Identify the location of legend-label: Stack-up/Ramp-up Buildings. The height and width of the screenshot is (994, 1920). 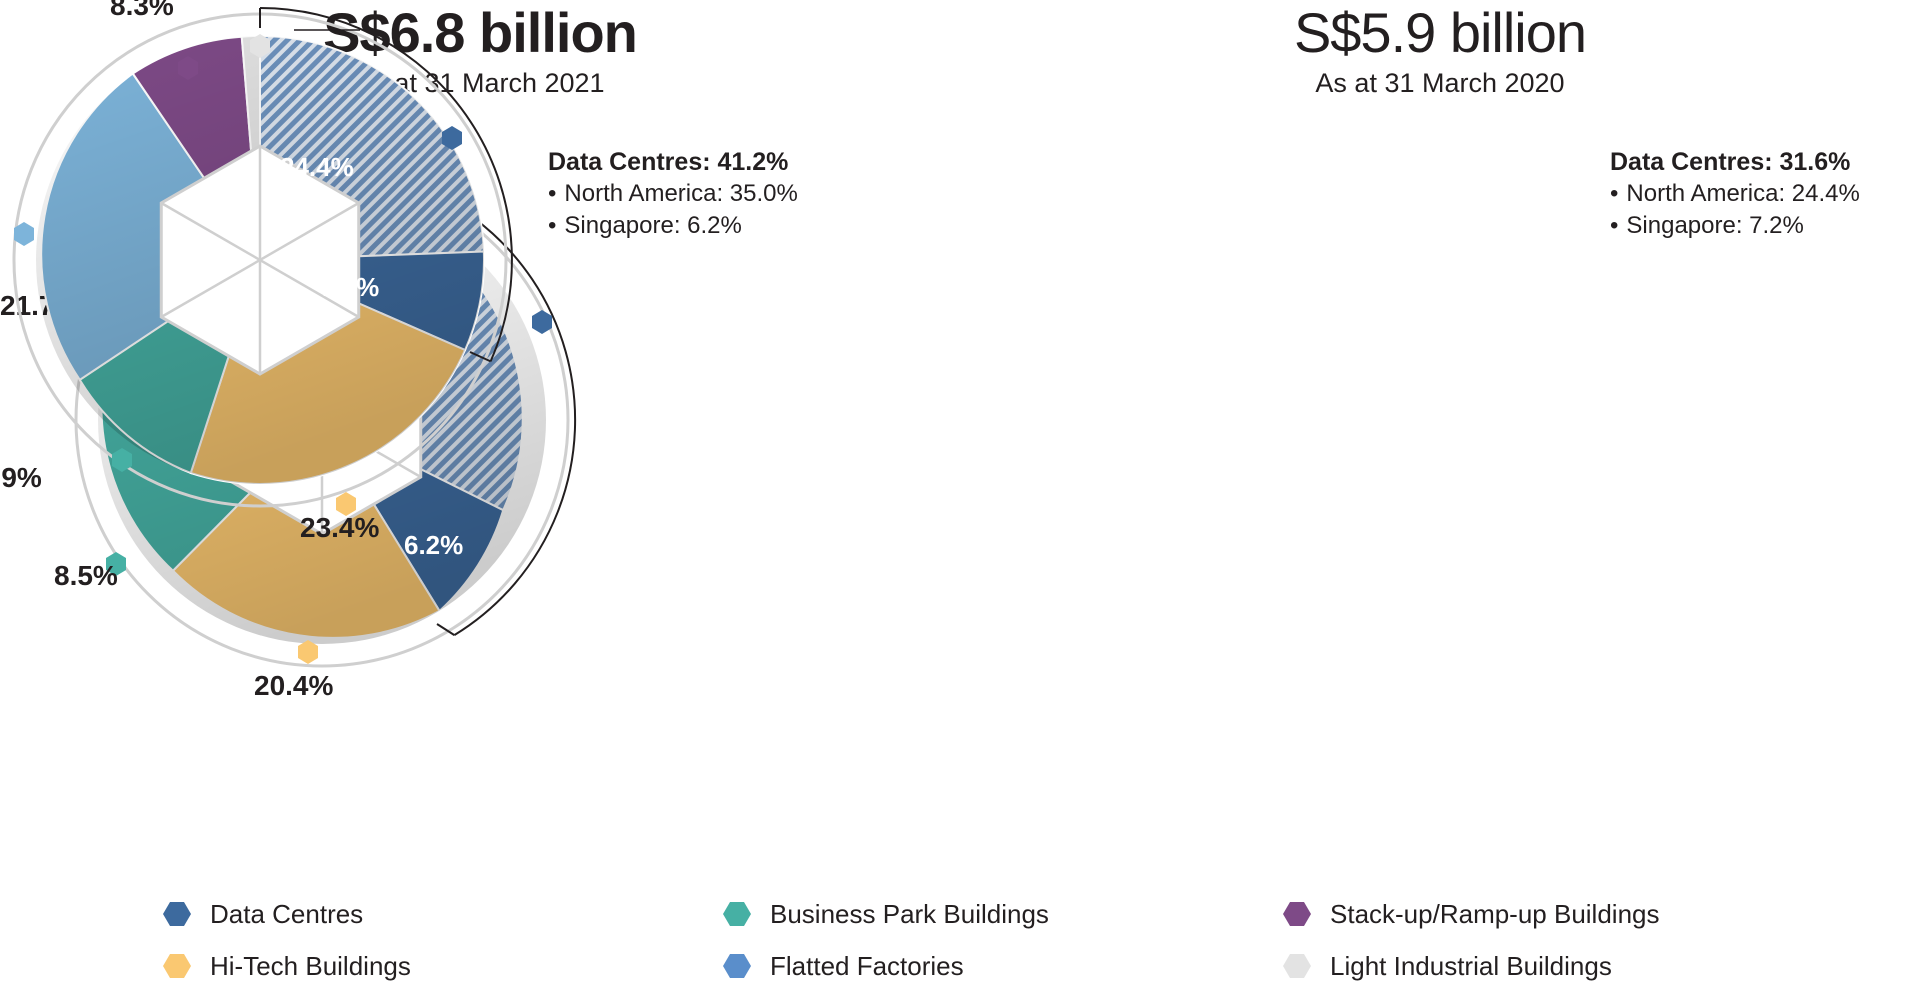
(1495, 913).